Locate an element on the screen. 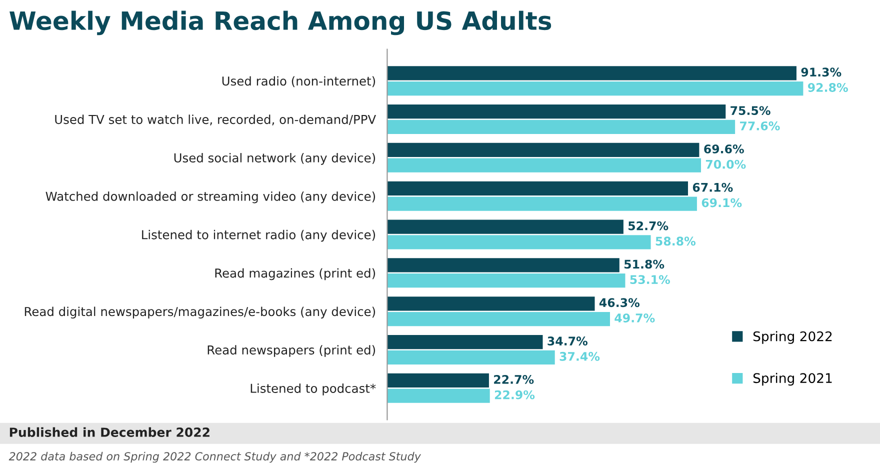 The image size is (880, 469). chart-title: Weekly Media Reach Among US Adults is located at coordinates (281, 23).